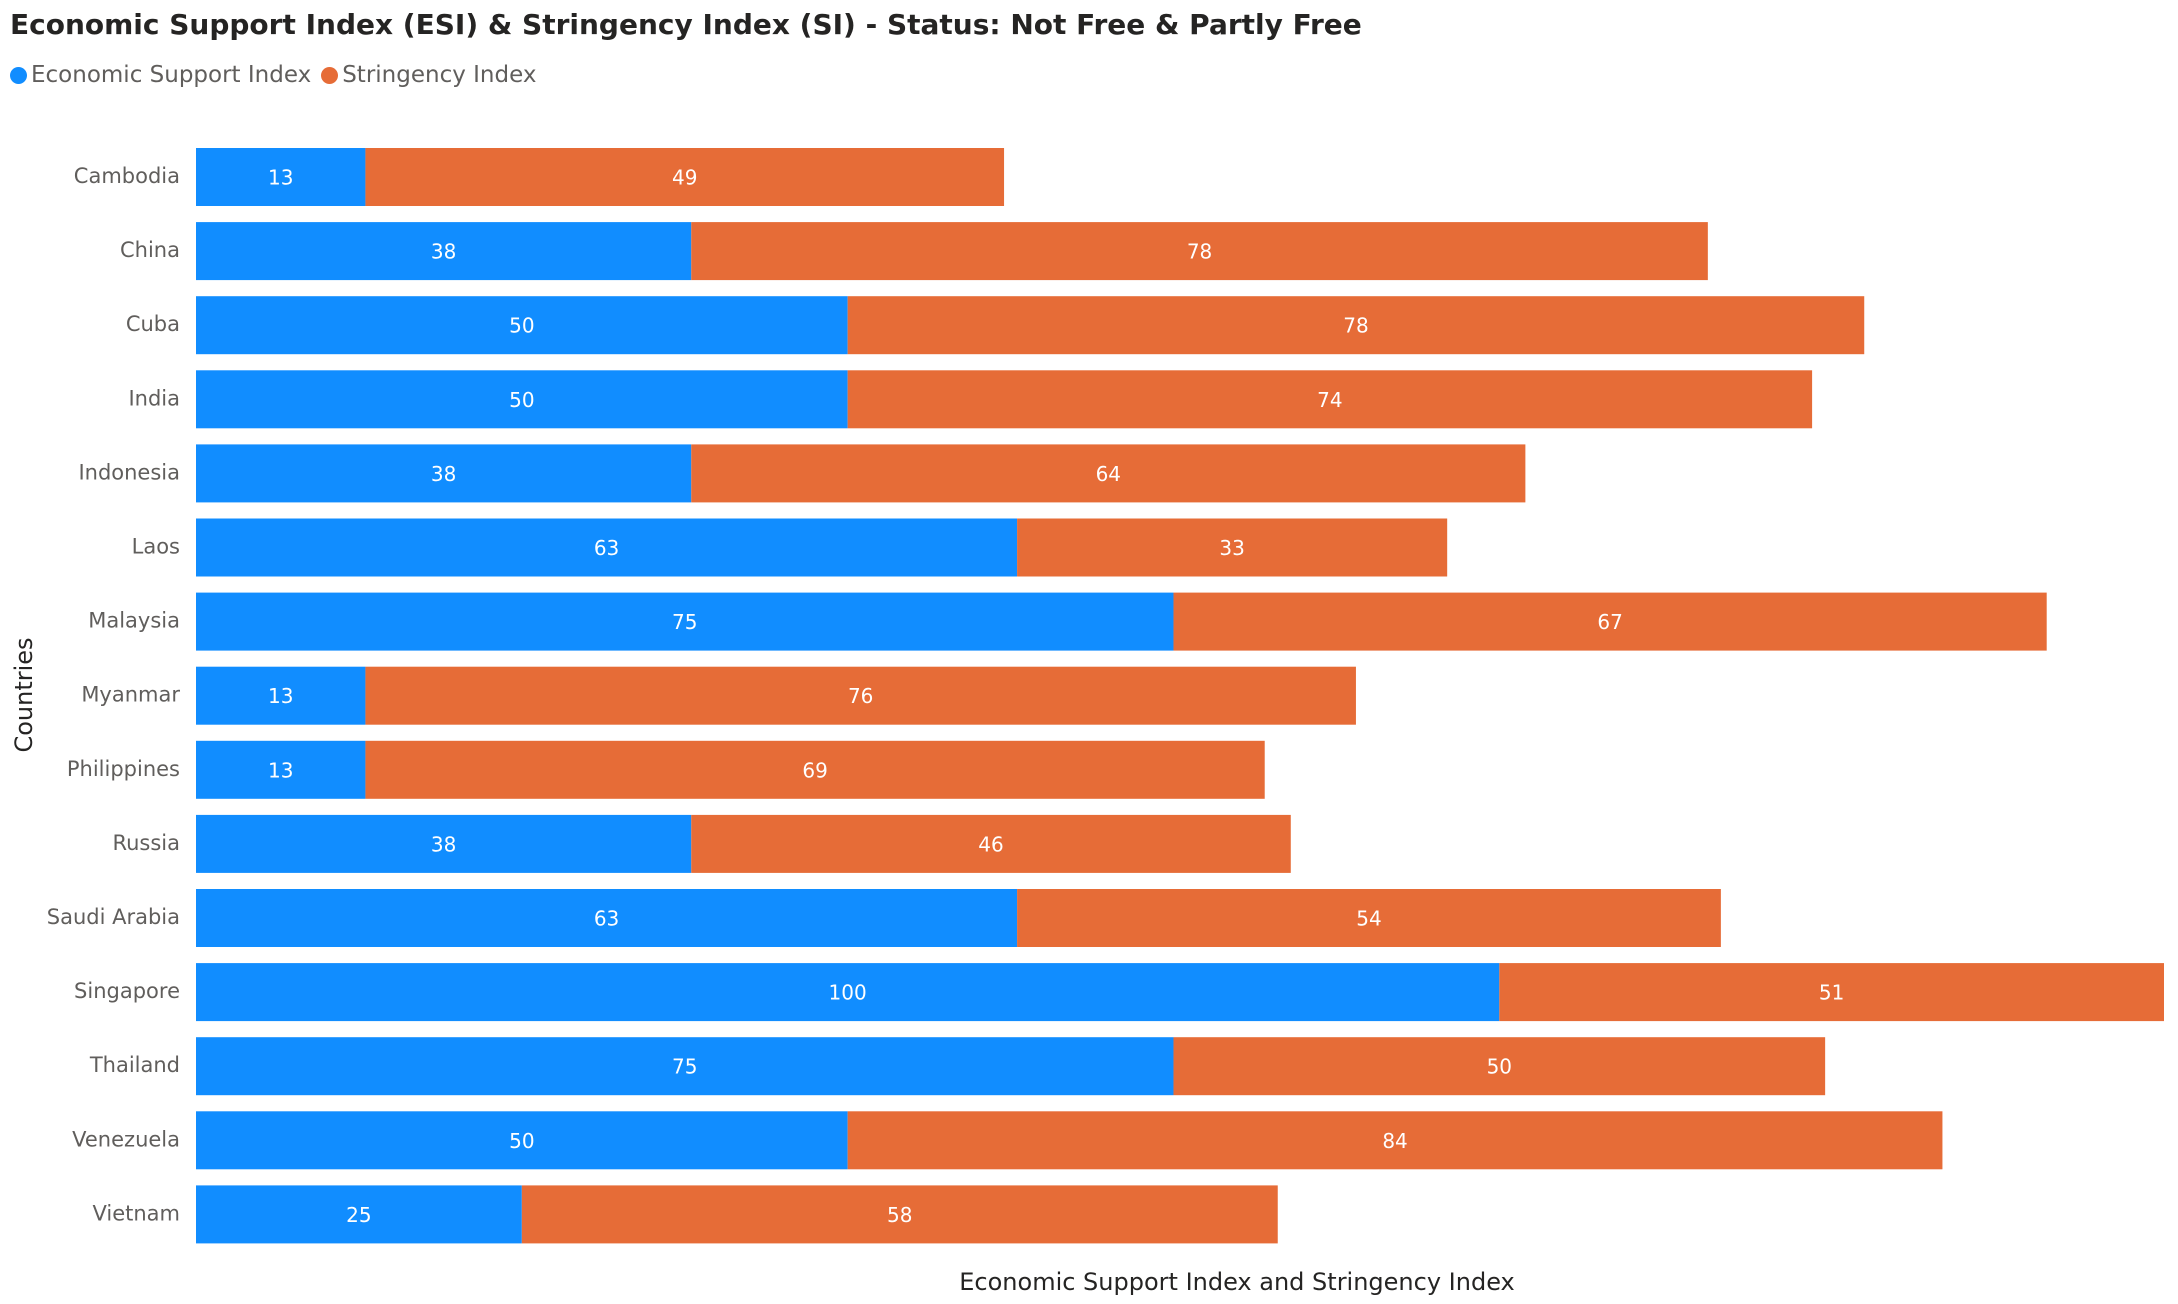  I want to click on esi-bar-laos, so click(607, 547).